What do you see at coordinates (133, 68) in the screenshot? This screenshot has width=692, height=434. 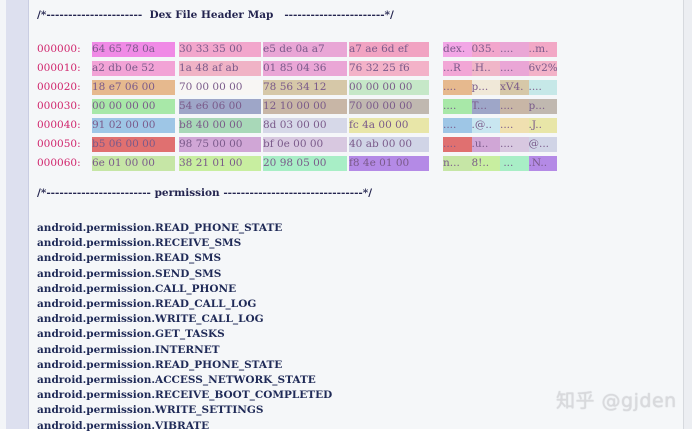 I see `hex-byte-group: a2 db 0e 52` at bounding box center [133, 68].